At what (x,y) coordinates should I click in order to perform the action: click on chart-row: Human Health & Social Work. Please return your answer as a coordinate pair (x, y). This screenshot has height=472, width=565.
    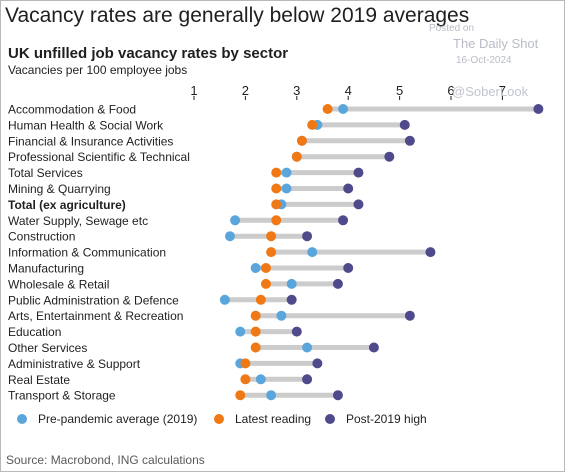
    Looking at the image, I should click on (209, 125).